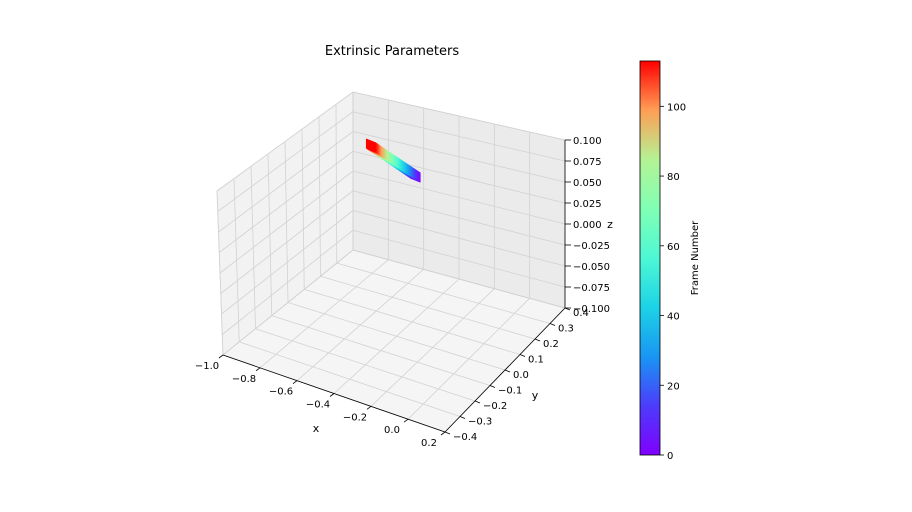  Describe the element at coordinates (536, 360) in the screenshot. I see `y-tick-label: 0.1` at that location.